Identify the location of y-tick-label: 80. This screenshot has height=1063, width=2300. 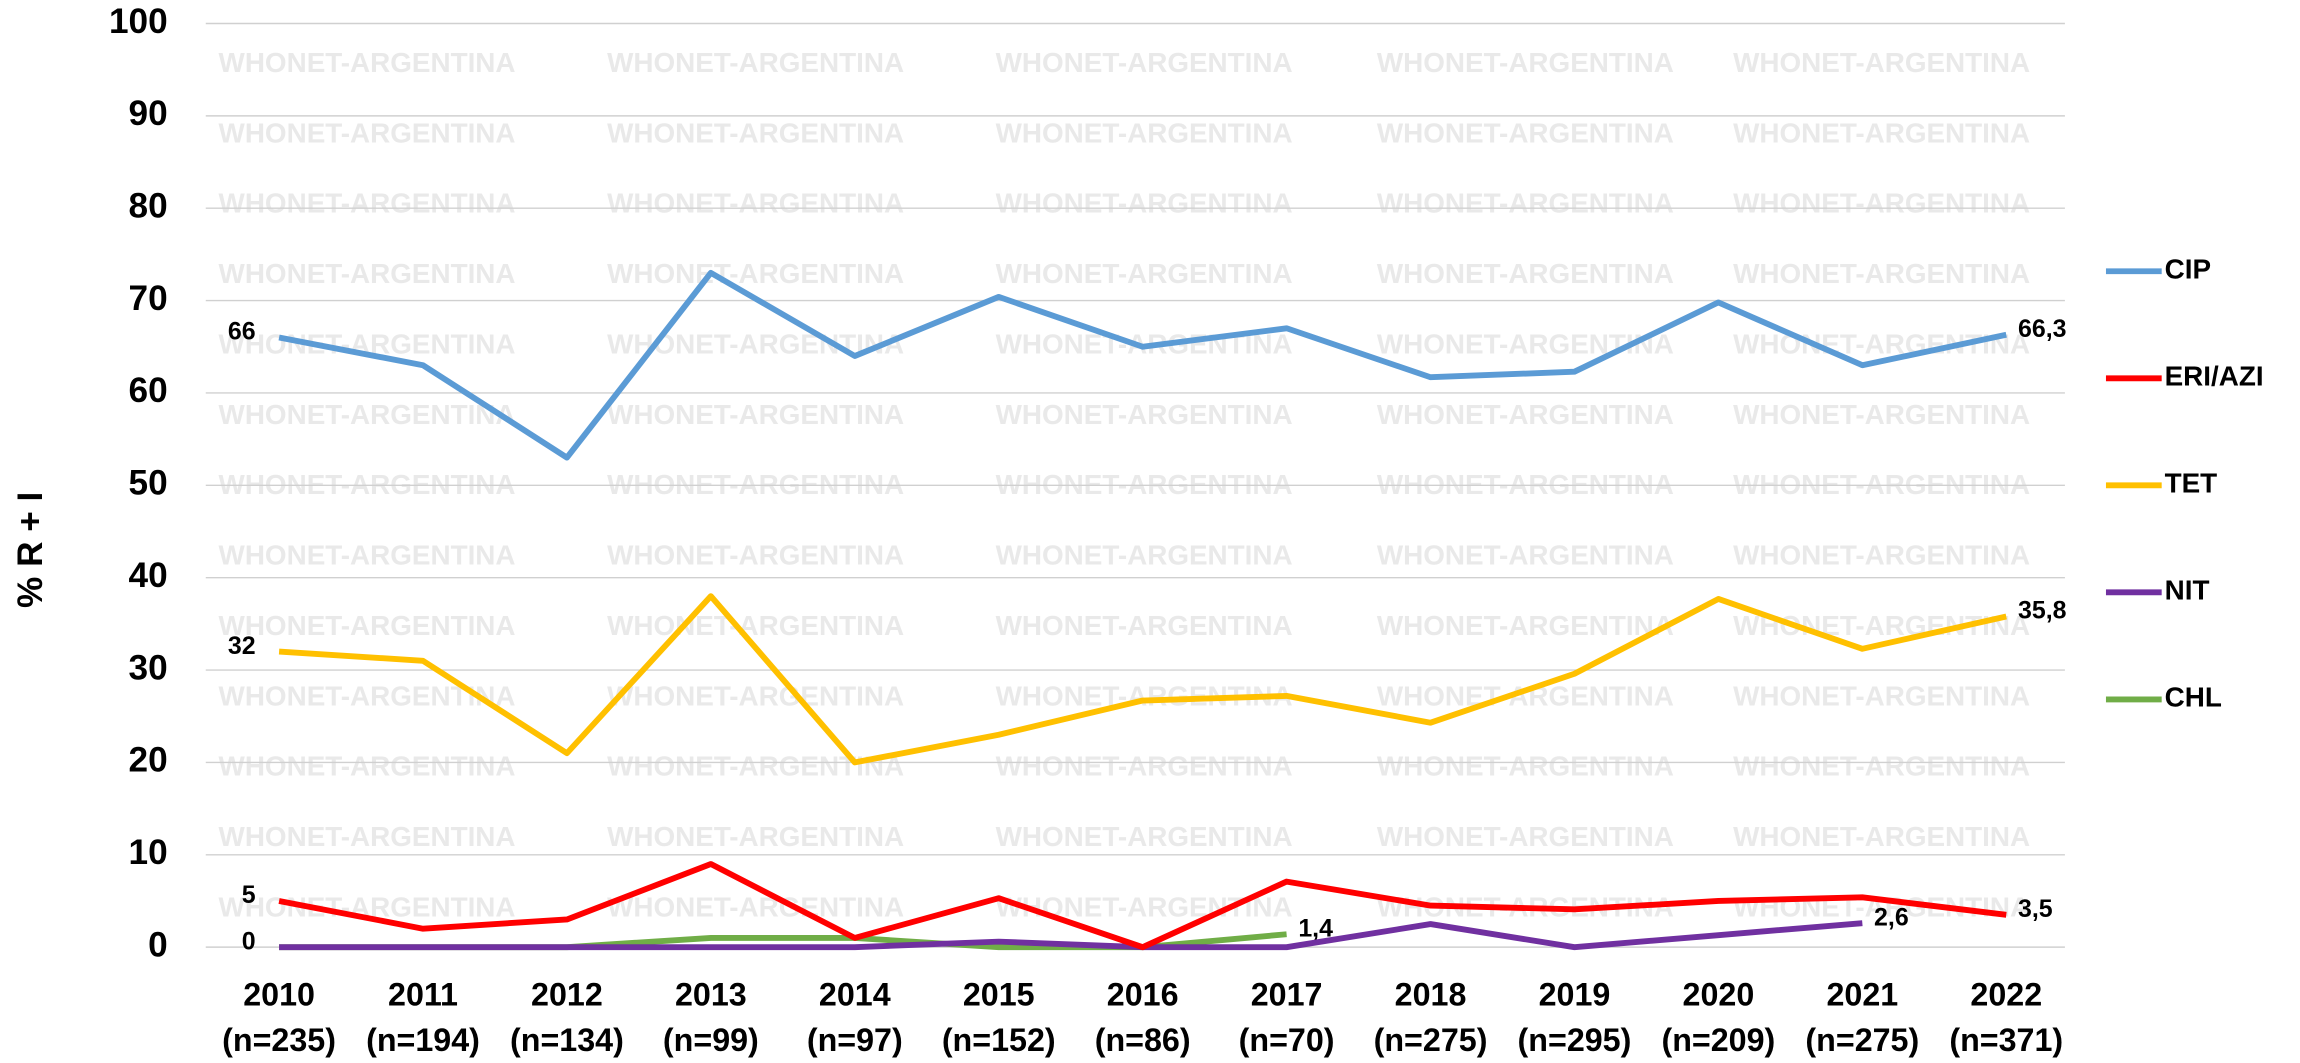
(148, 205).